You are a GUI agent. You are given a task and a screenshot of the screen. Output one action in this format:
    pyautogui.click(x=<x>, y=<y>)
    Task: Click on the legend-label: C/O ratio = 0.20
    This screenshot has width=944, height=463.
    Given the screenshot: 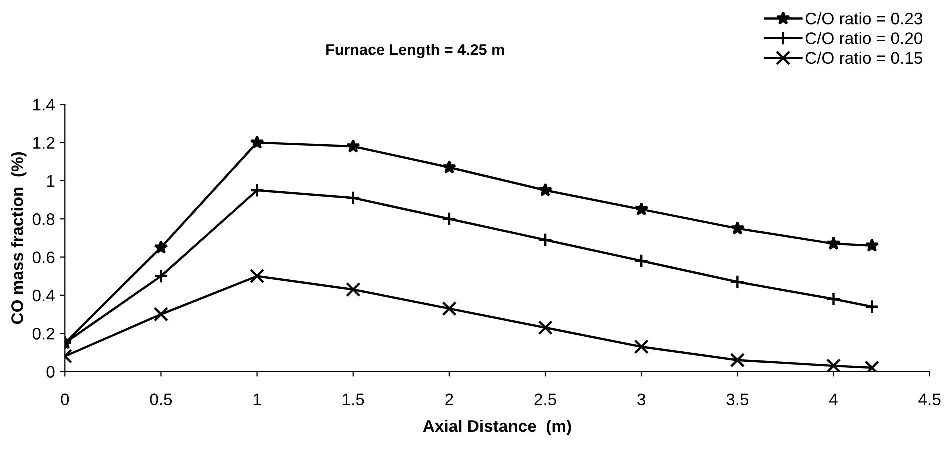 What is the action you would take?
    pyautogui.click(x=864, y=38)
    